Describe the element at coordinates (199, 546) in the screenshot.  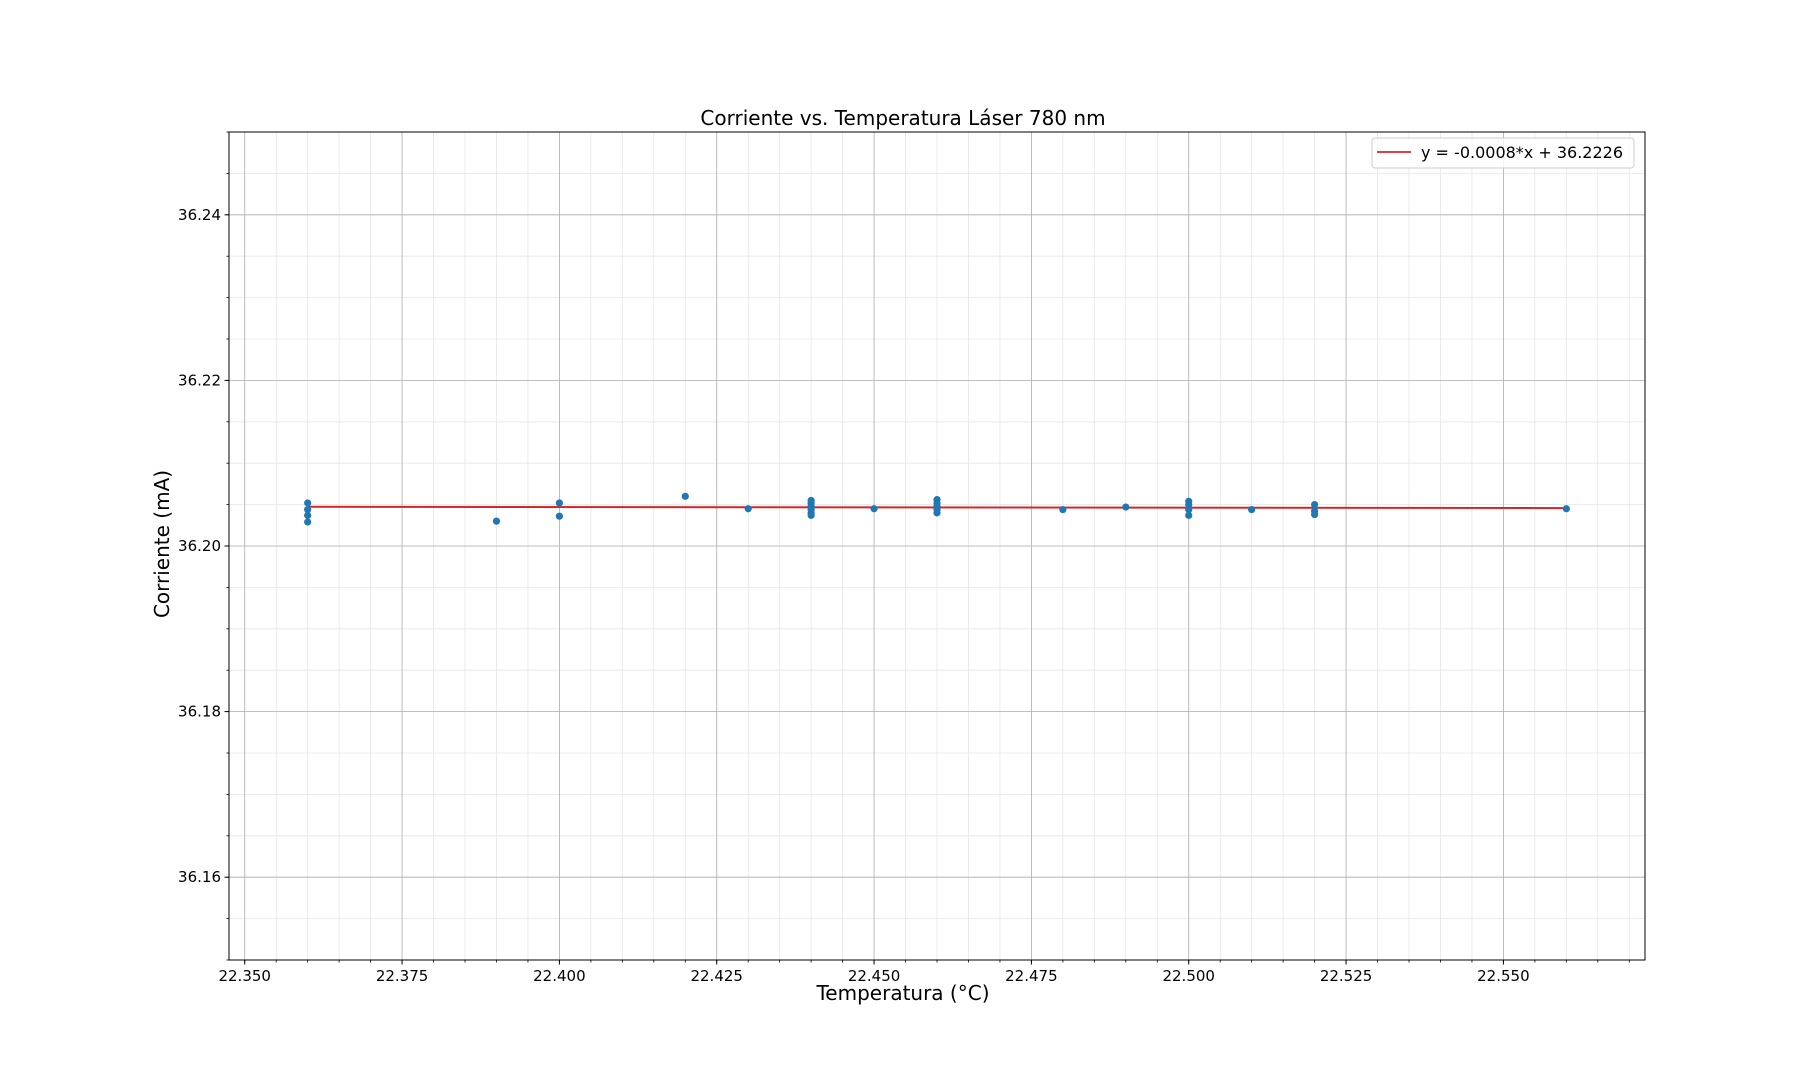
I see `y-tick-label: 36.20` at that location.